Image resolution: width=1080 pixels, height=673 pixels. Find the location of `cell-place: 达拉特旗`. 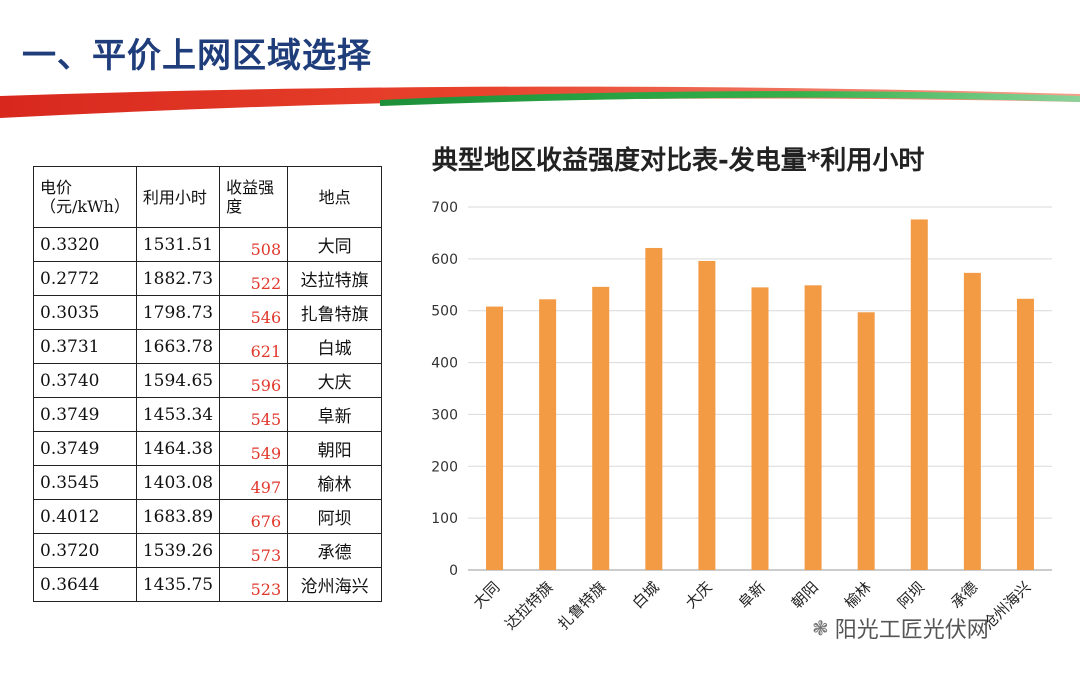

cell-place: 达拉特旗 is located at coordinates (335, 278).